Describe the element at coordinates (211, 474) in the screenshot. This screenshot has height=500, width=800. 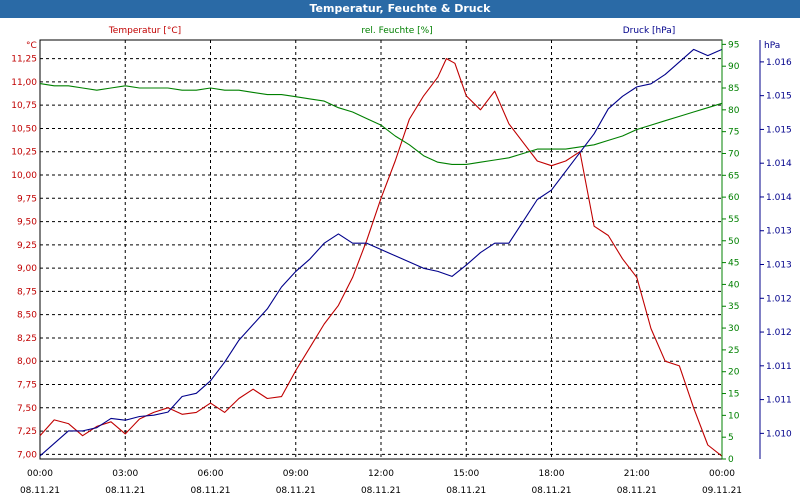
I see `x-tick-time: 06:00` at that location.